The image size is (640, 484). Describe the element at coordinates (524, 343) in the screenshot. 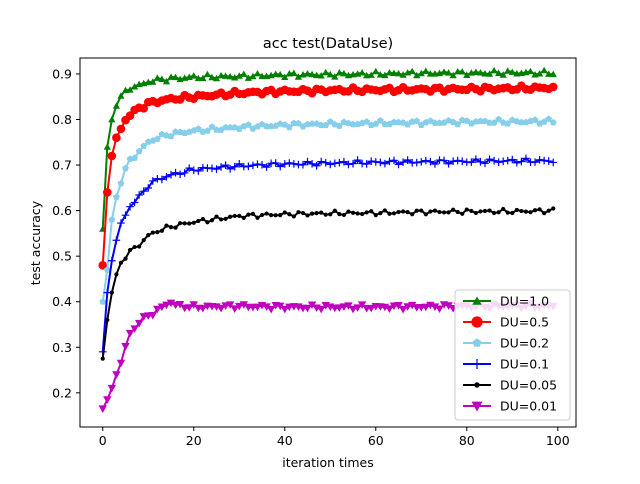

I see `legend-label: DU=0.2` at that location.